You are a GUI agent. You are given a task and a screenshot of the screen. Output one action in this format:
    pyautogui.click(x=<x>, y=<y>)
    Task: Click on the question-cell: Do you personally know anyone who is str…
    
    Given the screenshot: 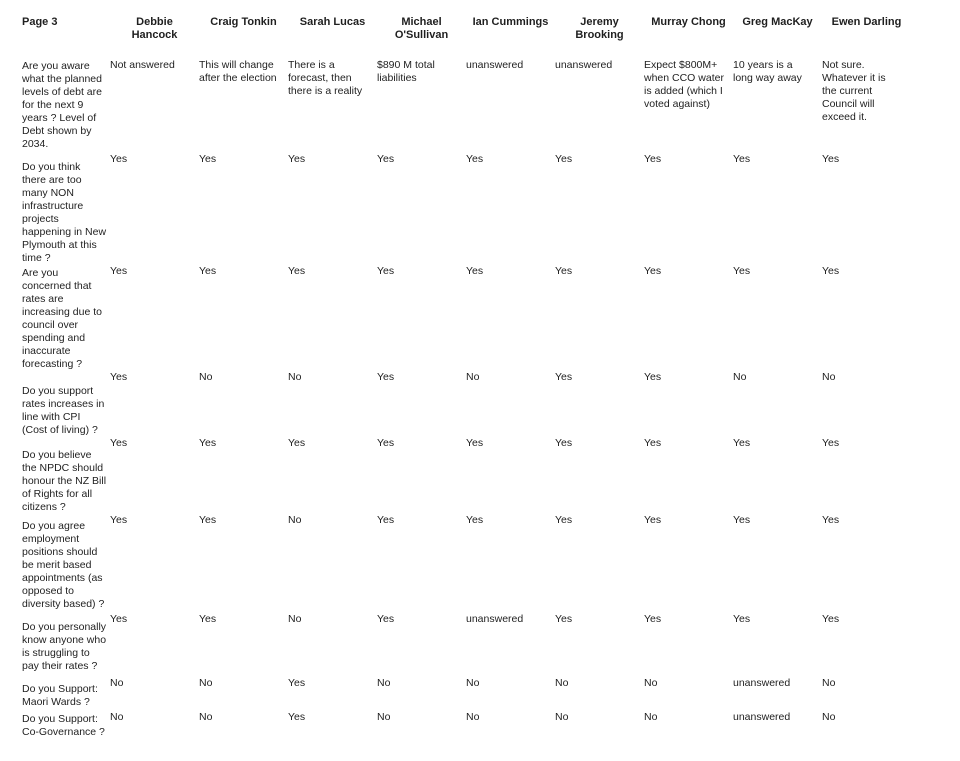 What is the action you would take?
    pyautogui.click(x=64, y=646)
    